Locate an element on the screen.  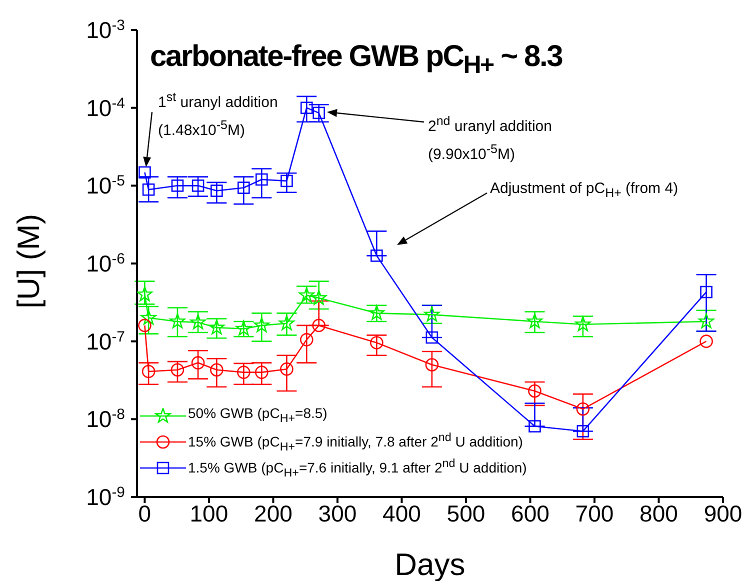
y-tick-label: 10$^{-4}$ is located at coordinates (105, 107).